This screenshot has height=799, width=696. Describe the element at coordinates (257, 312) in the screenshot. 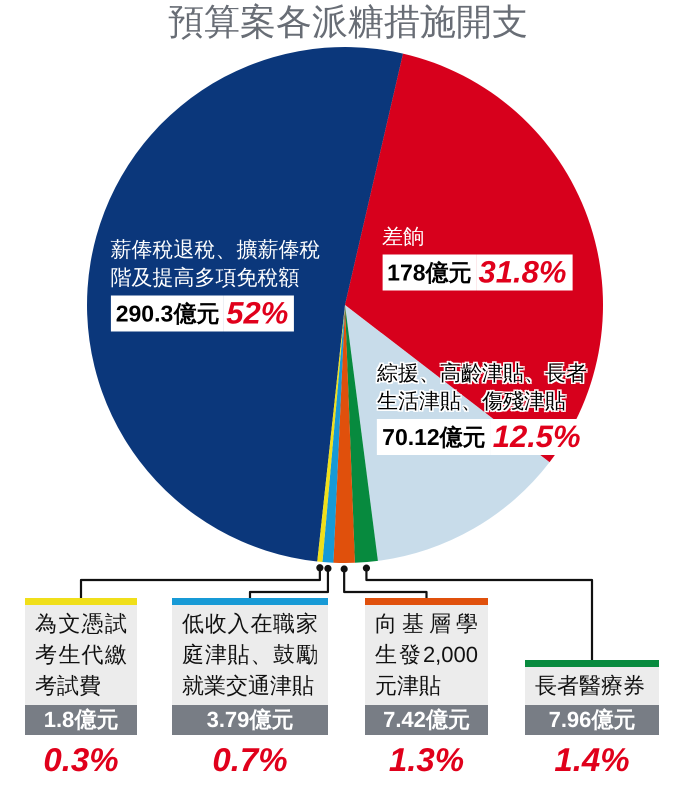

I see `text: 52%` at that location.